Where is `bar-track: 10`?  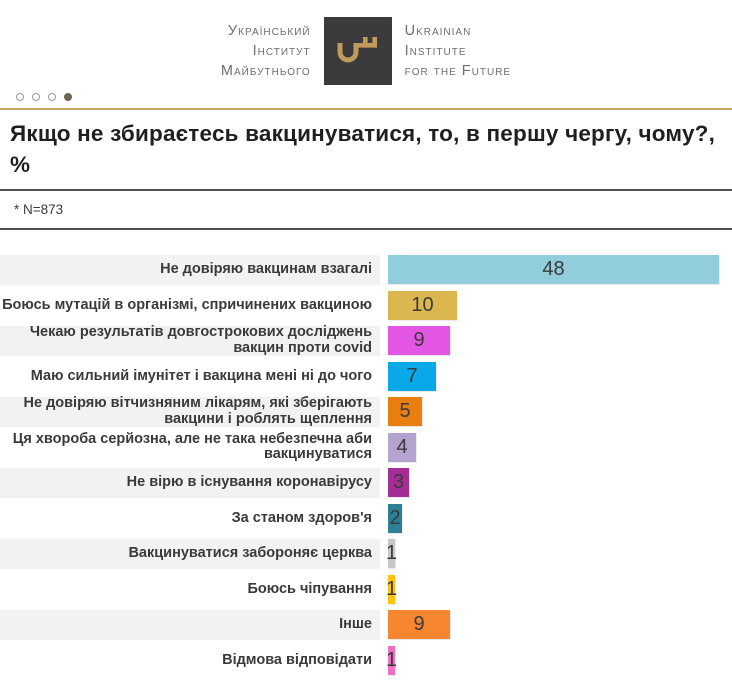
bar-track: 10 is located at coordinates (560, 305).